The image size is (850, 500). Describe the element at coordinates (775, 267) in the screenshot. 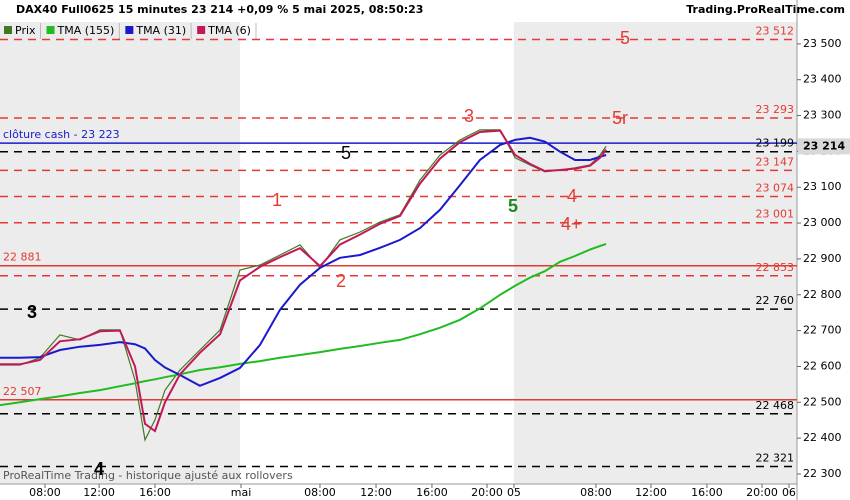

I see `level-label: 22 853` at that location.